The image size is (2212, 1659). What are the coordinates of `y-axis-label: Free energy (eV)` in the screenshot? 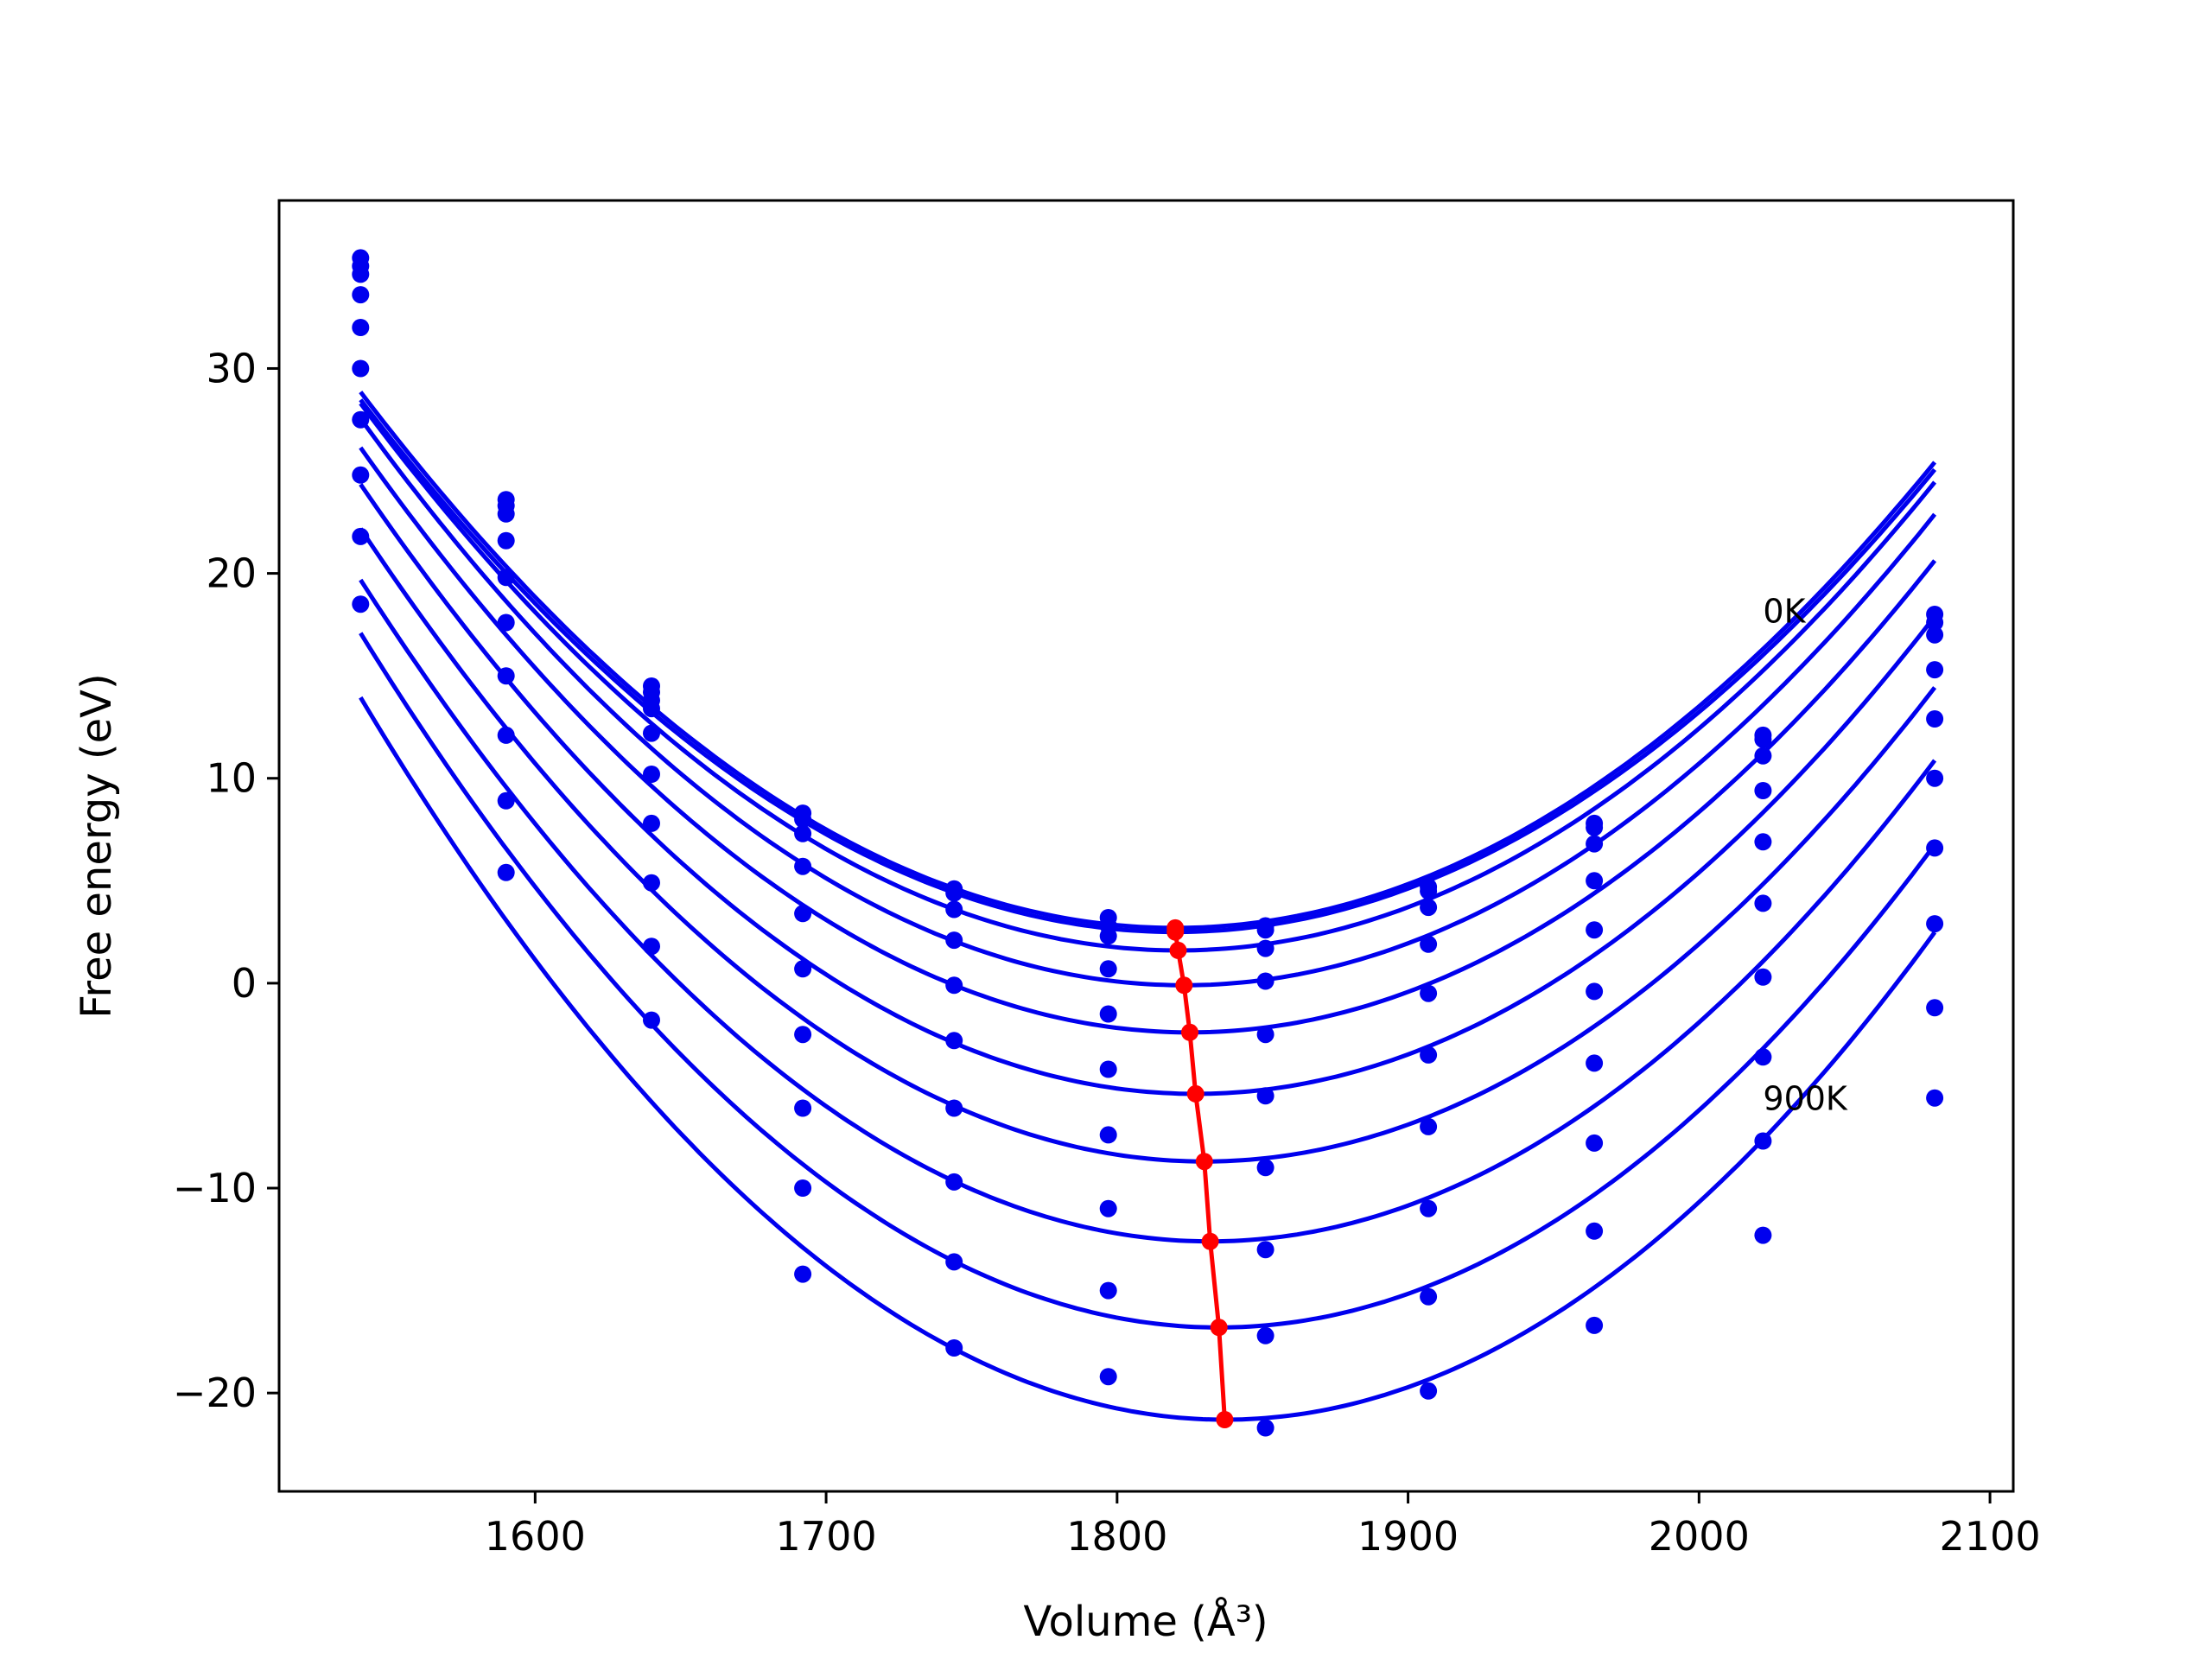 It's located at (97, 845).